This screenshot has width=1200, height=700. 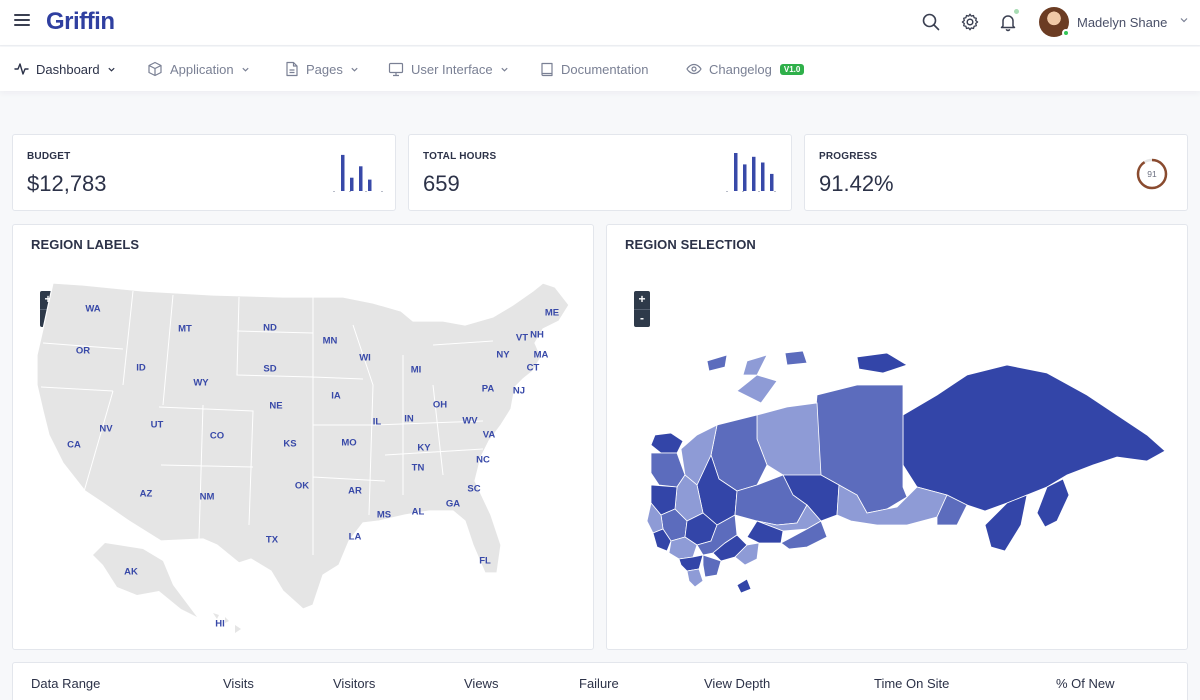 I want to click on state-label: LA, so click(x=355, y=537).